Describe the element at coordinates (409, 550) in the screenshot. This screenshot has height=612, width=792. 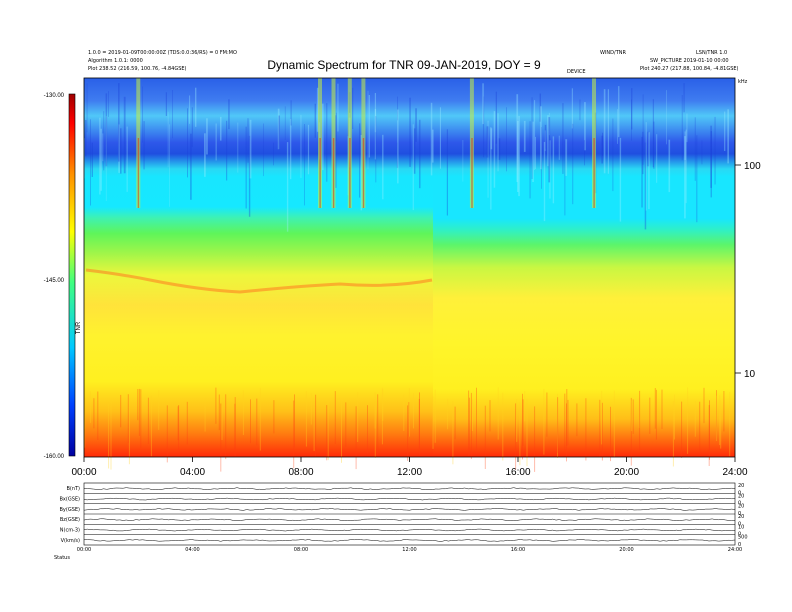
I see `lower-x-axis: 00:00 04:00 08:00 12:00 16:00 20:00 24:00` at that location.